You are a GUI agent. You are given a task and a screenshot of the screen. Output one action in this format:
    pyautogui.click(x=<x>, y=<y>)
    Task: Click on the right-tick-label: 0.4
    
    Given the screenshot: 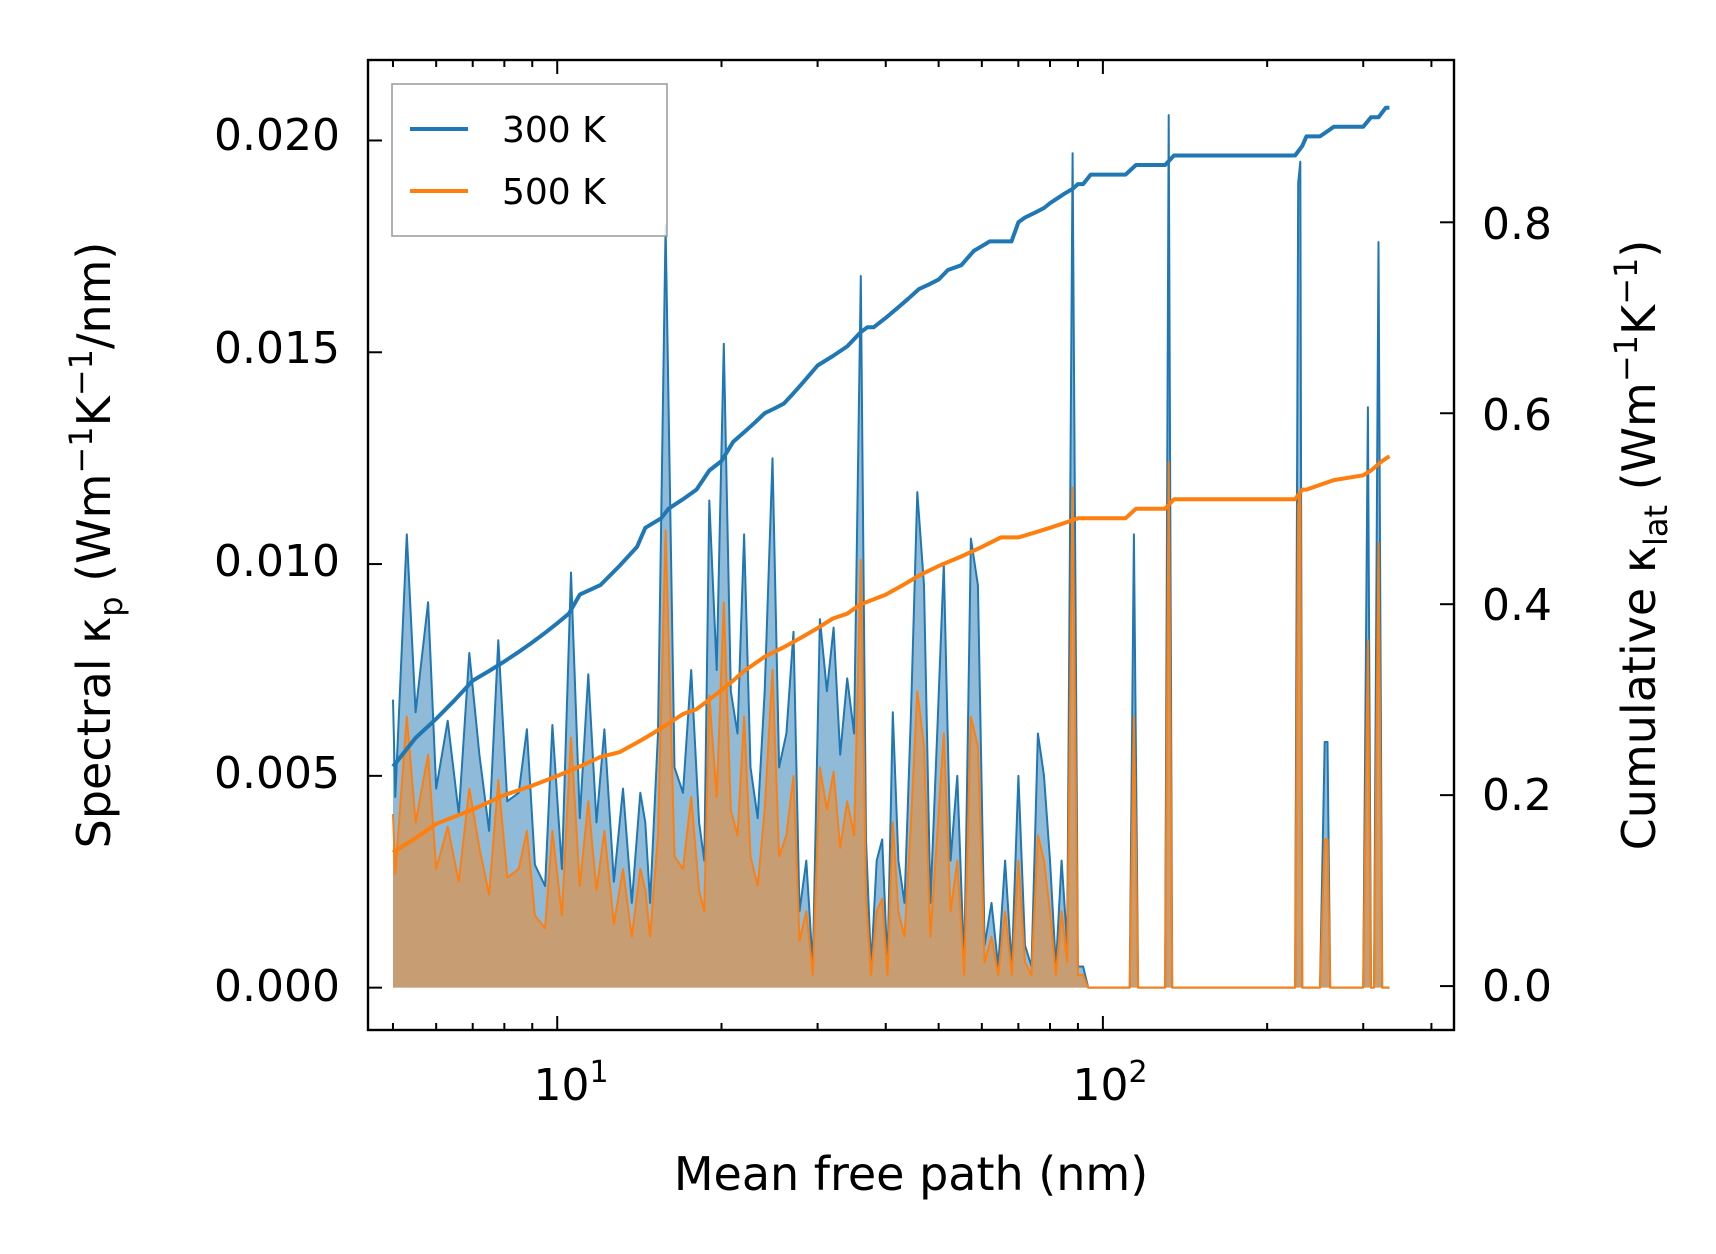 What is the action you would take?
    pyautogui.click(x=1517, y=605)
    